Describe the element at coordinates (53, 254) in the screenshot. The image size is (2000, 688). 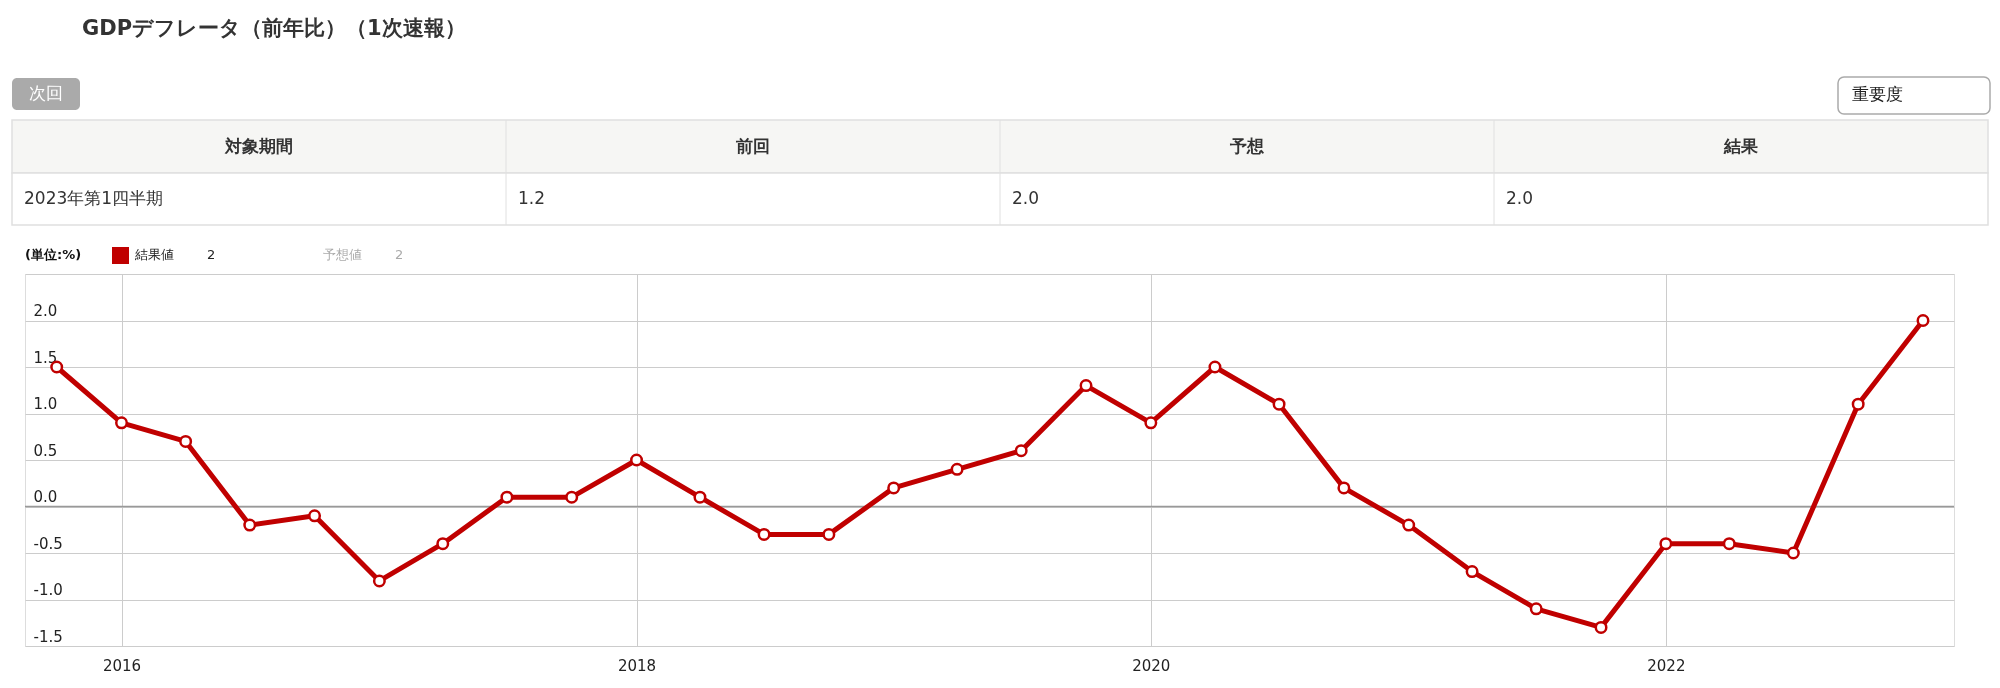
I see `text: (単位:%)` at that location.